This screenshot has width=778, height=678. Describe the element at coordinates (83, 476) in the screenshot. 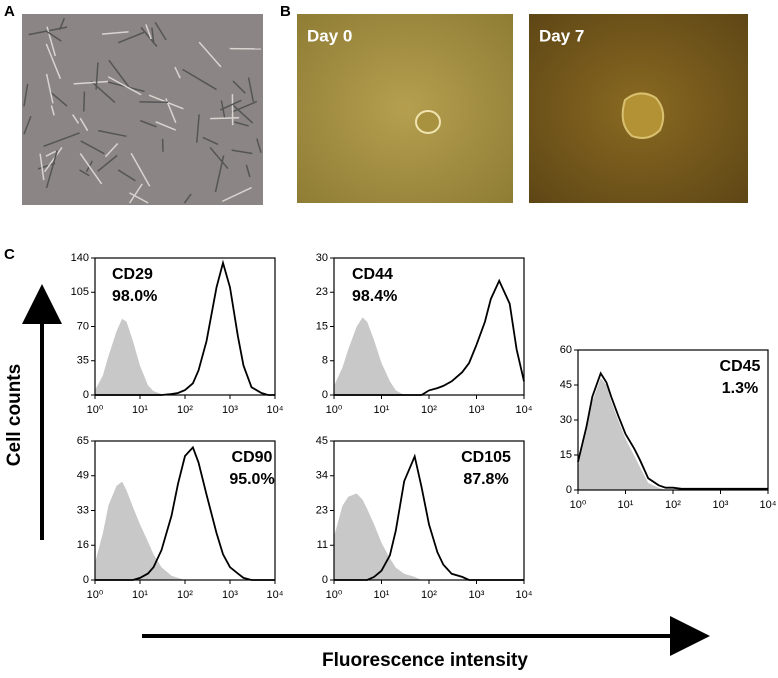

I see `y-tick-label: 49` at that location.